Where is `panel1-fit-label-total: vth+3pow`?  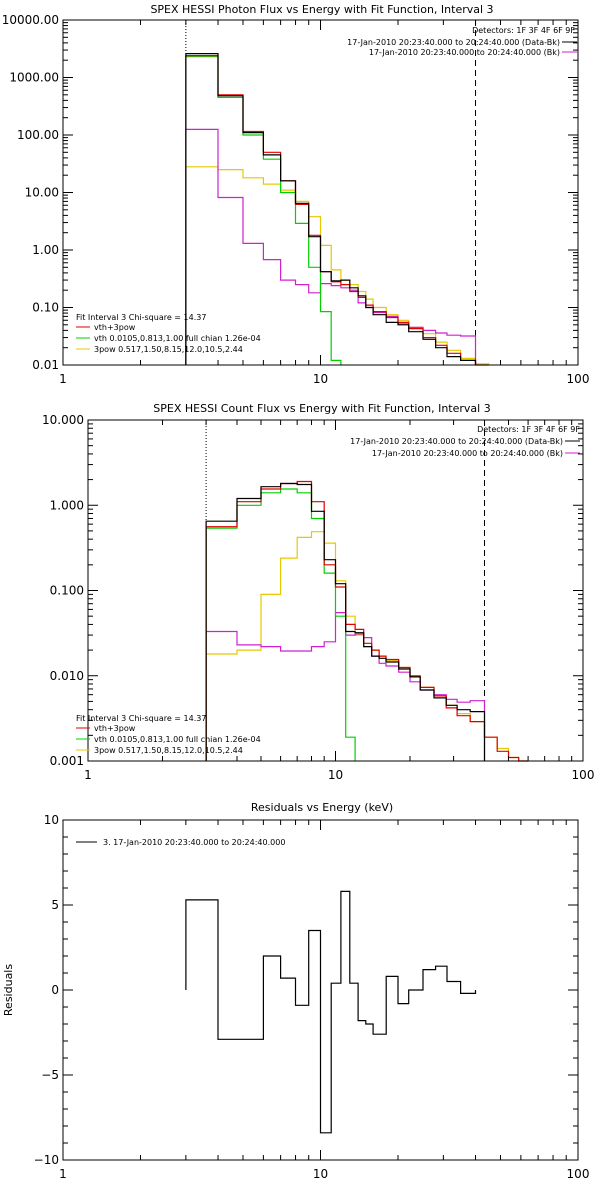
panel1-fit-label-total: vth+3pow is located at coordinates (115, 327).